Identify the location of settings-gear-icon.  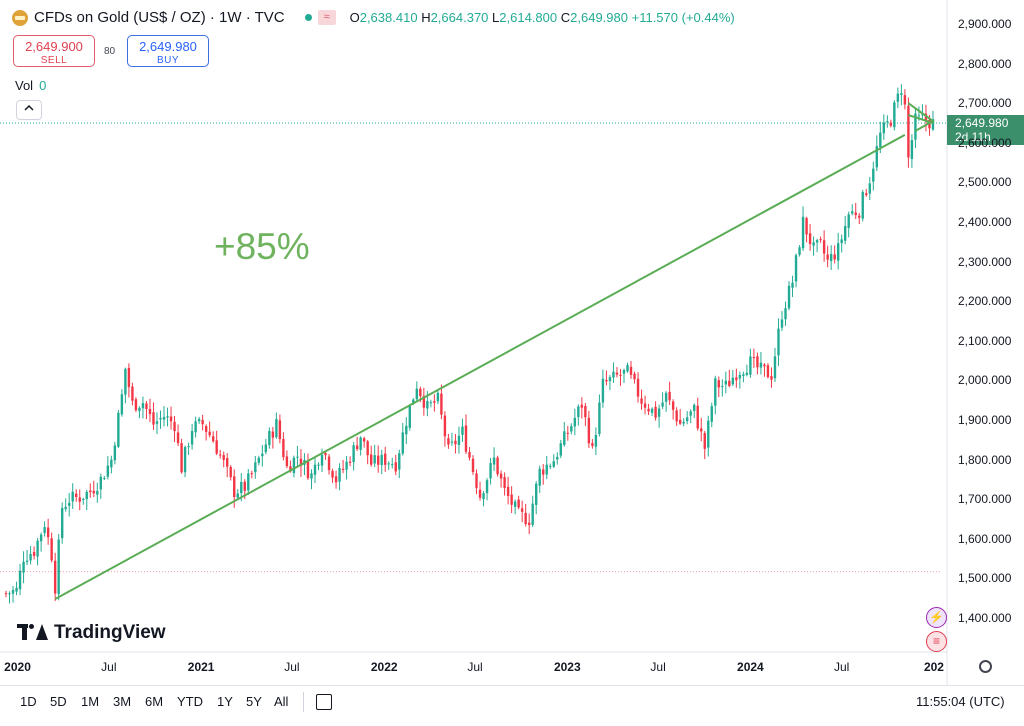
(985, 666).